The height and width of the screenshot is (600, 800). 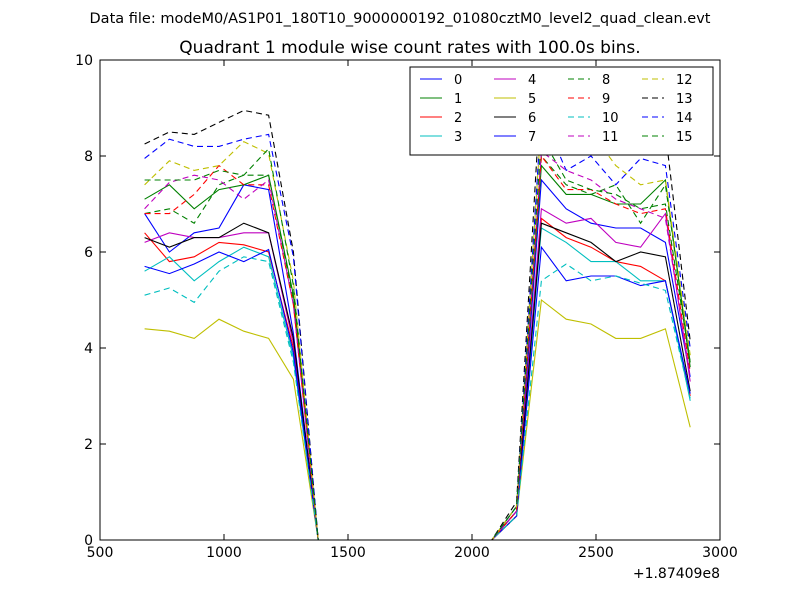 What do you see at coordinates (596, 553) in the screenshot?
I see `x-tick-label: 2500` at bounding box center [596, 553].